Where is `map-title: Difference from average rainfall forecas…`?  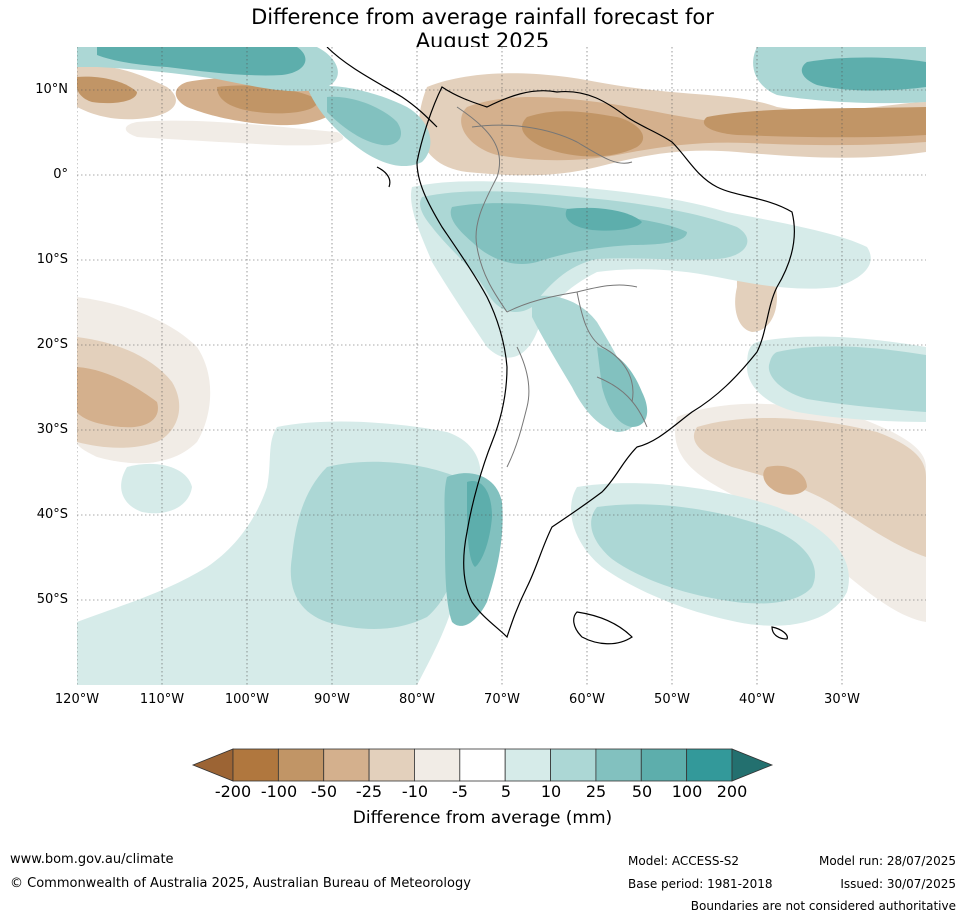
map-title: Difference from average rainfall forecas… is located at coordinates (482, 29).